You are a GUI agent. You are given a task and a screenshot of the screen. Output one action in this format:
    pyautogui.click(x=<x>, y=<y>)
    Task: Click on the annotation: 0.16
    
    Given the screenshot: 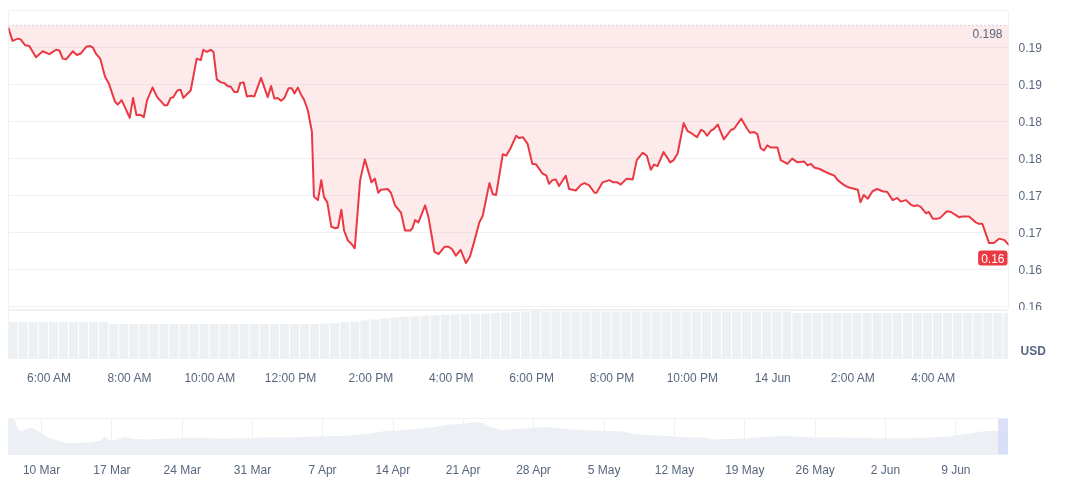 What is the action you would take?
    pyautogui.click(x=993, y=258)
    